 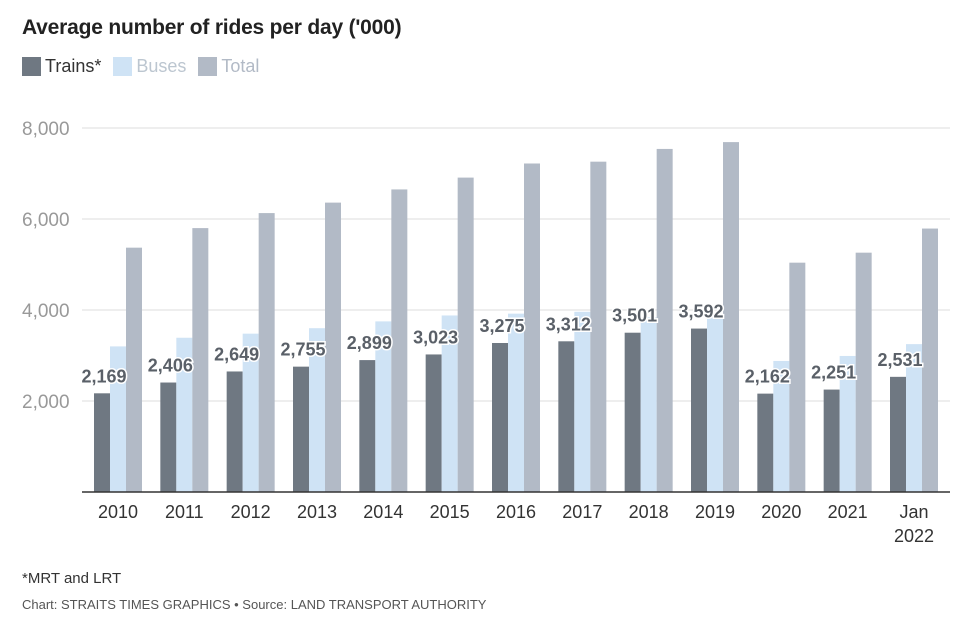 What do you see at coordinates (516, 512) in the screenshot?
I see `x-tick-label: 2016` at bounding box center [516, 512].